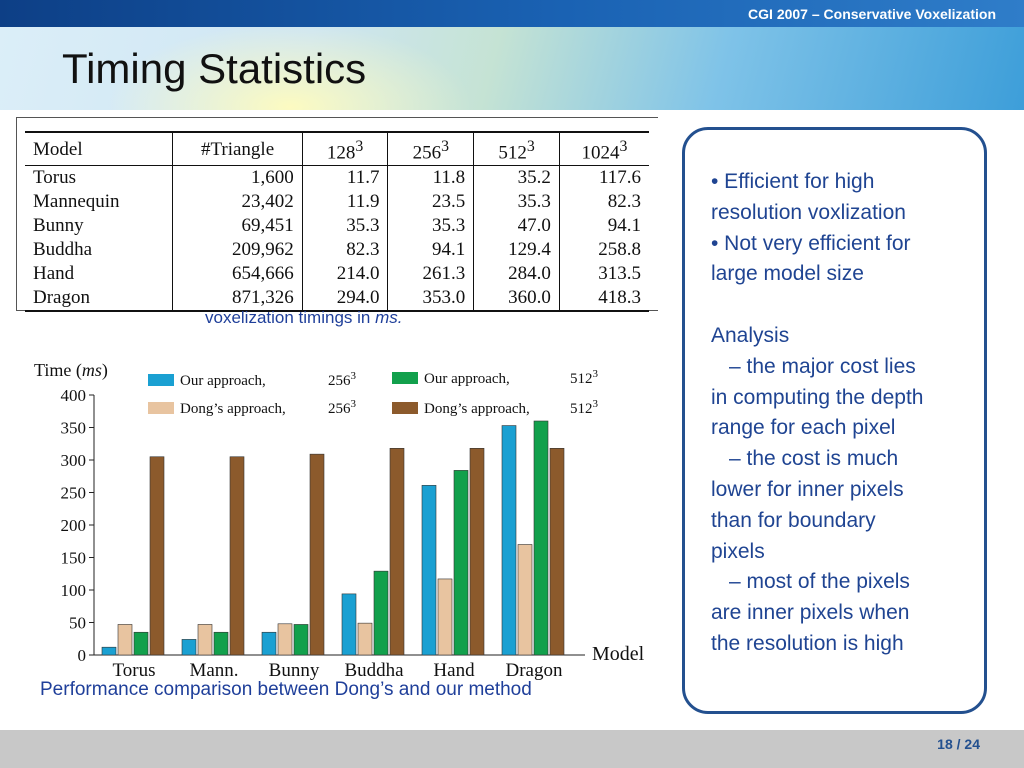 The height and width of the screenshot is (768, 1024). Describe the element at coordinates (233, 409) in the screenshot. I see `legend-label-1: Dong’s approach,` at that location.